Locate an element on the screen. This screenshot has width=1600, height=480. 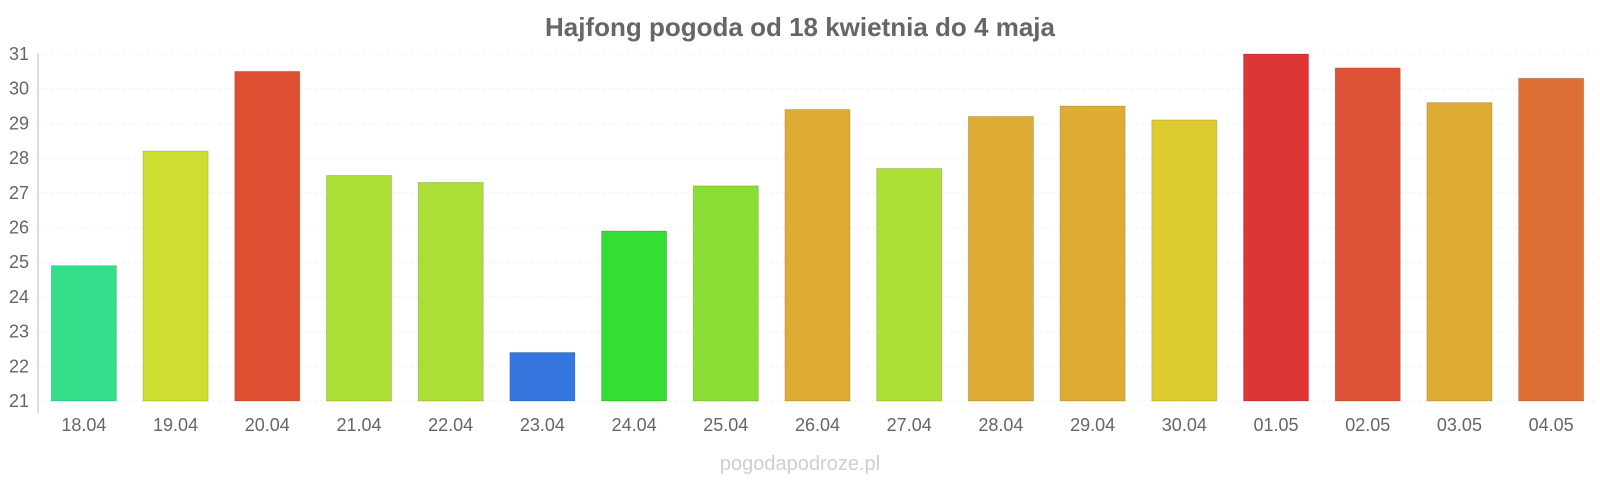
x-tick-label: 02.05 is located at coordinates (1367, 425).